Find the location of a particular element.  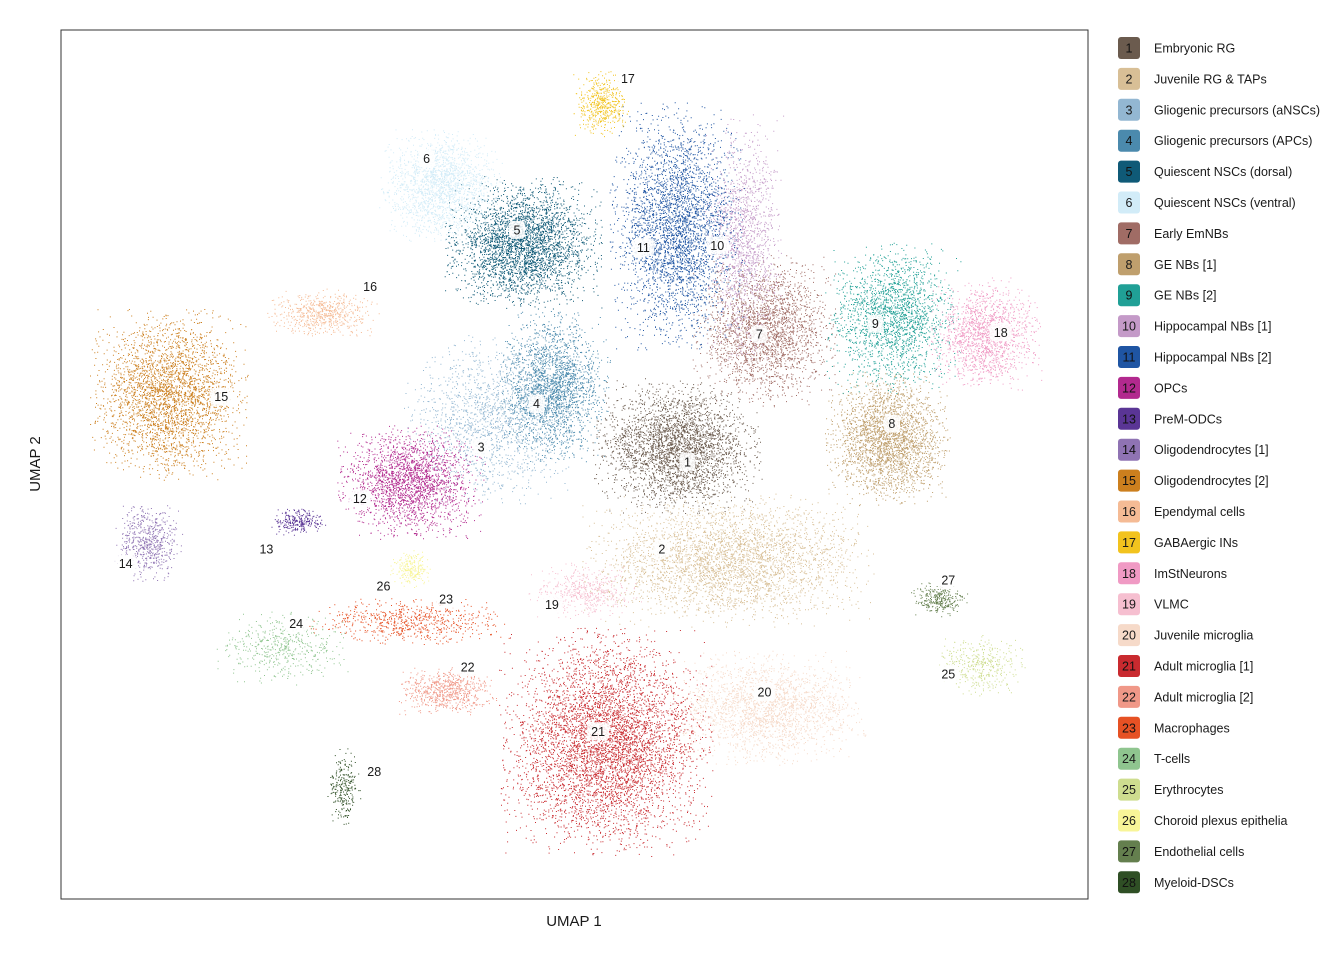

cluster-19-points is located at coordinates (585, 591).